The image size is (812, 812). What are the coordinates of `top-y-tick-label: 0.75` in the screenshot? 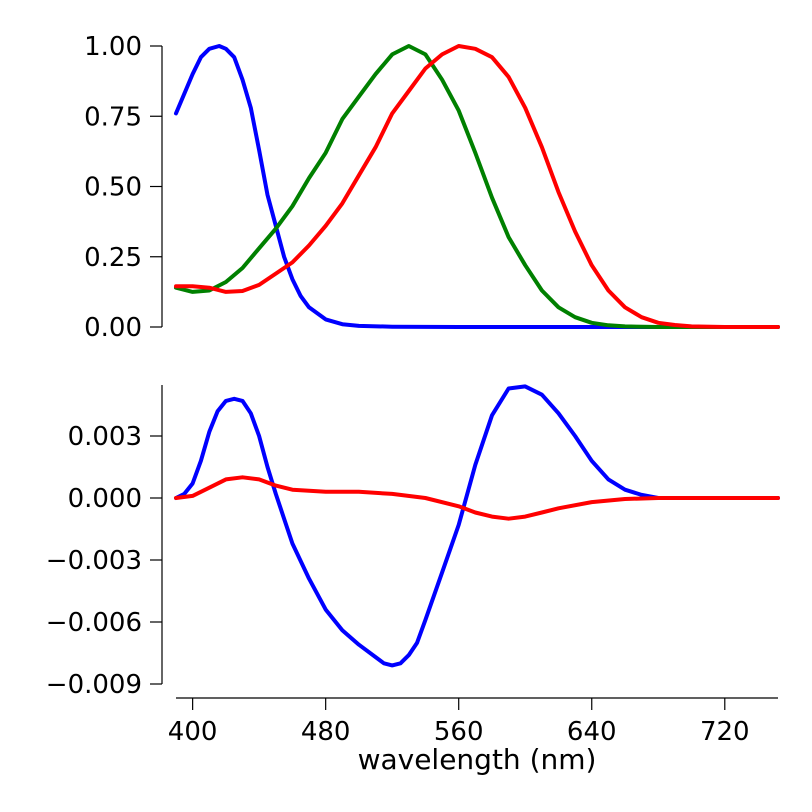 It's located at (113, 117).